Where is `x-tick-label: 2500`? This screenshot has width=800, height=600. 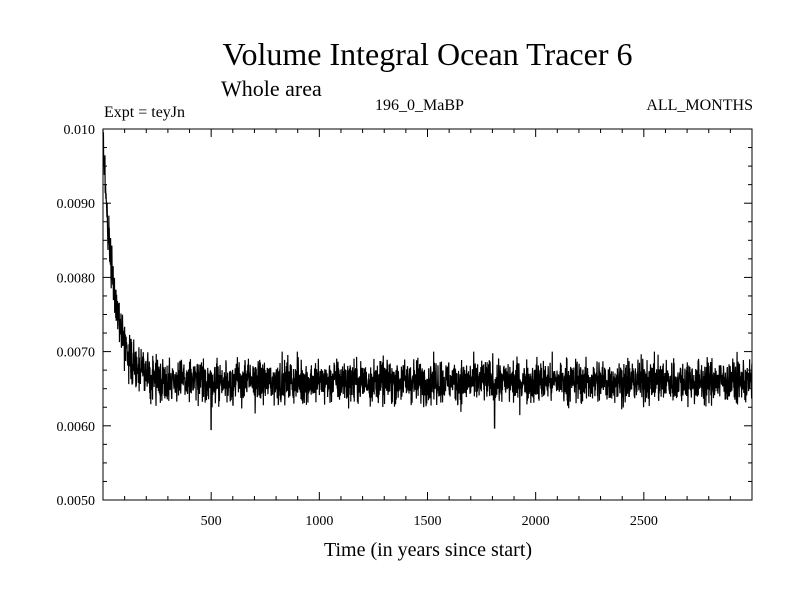
x-tick-label: 2500 is located at coordinates (644, 521).